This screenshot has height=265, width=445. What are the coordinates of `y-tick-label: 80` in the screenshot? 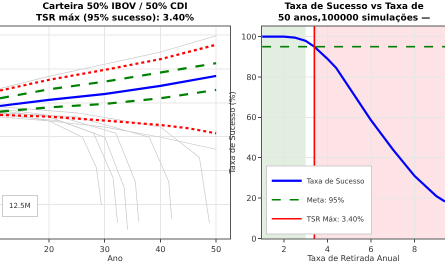 It's located at (251, 77).